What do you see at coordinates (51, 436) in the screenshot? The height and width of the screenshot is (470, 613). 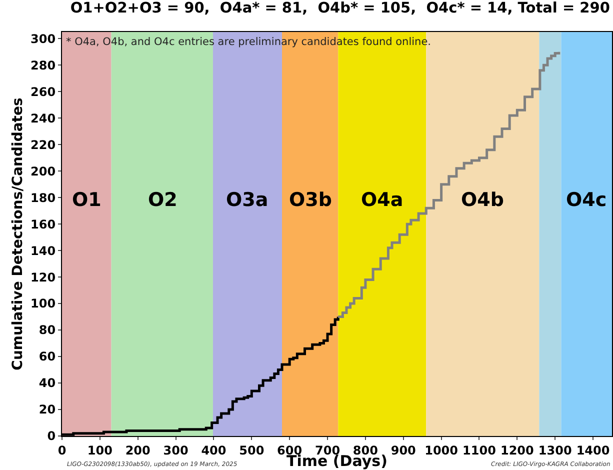 I see `y-tick-label: 0` at bounding box center [51, 436].